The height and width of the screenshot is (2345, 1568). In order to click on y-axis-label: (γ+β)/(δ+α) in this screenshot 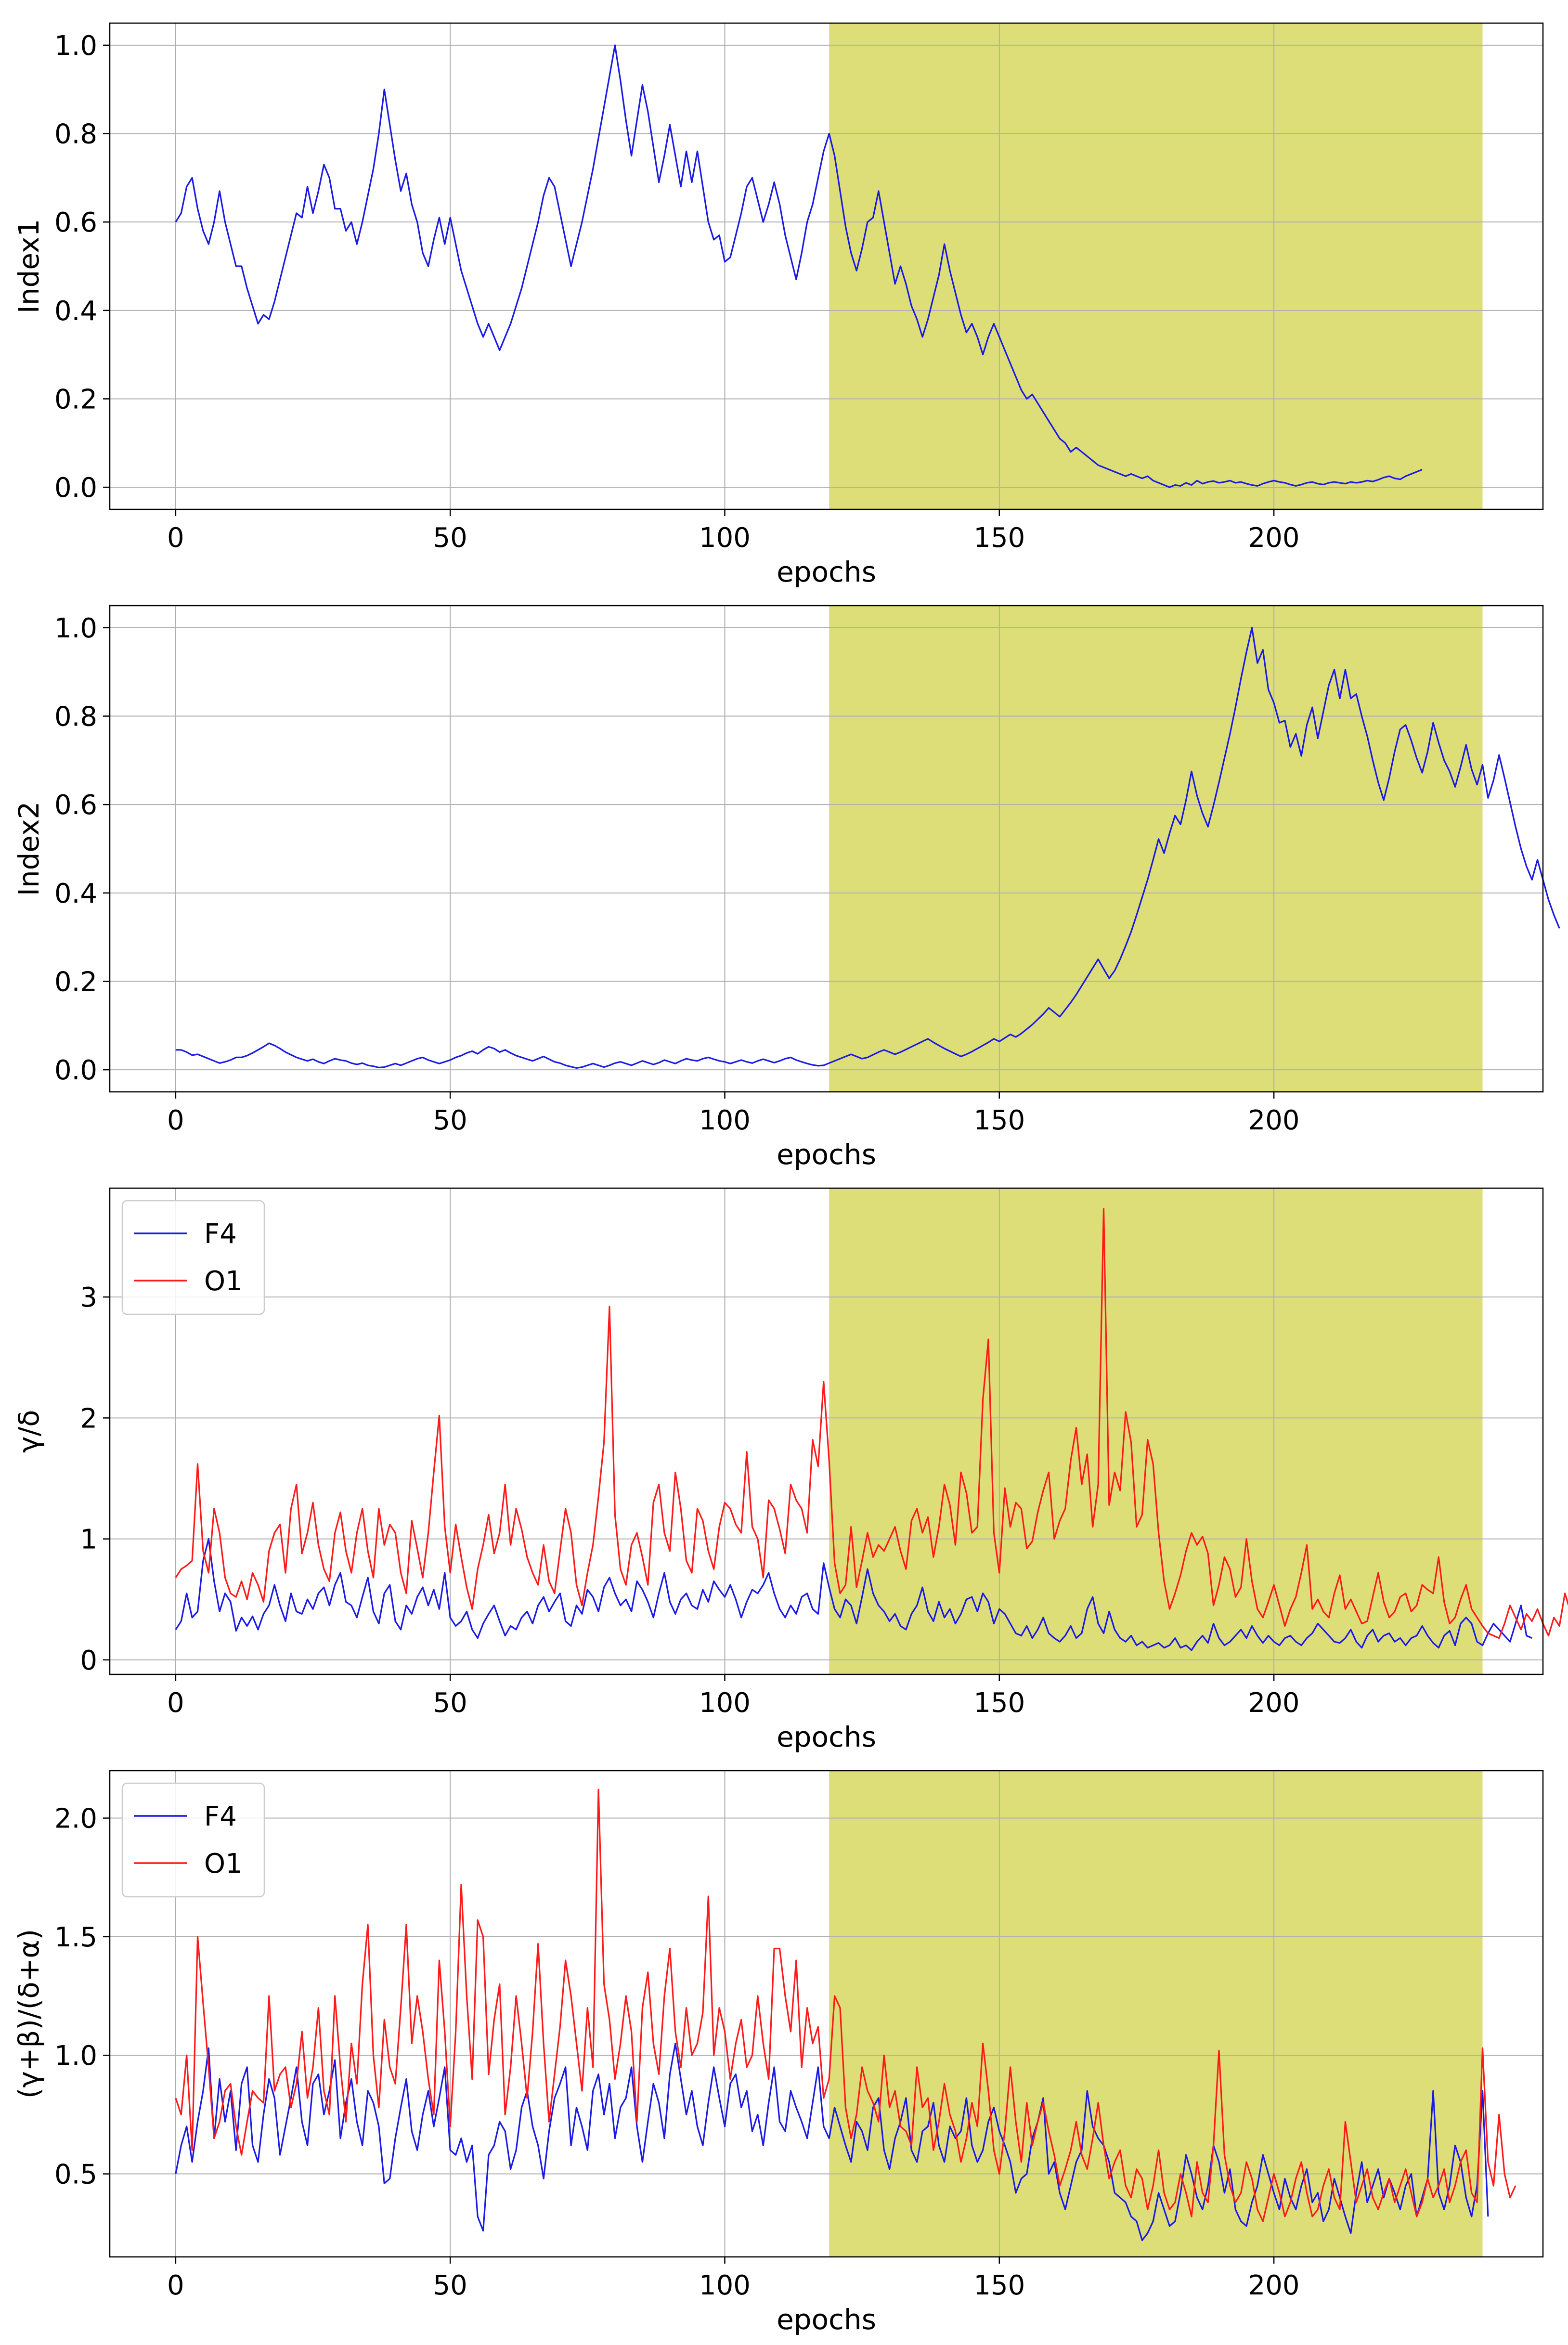, I will do `click(29, 2014)`.